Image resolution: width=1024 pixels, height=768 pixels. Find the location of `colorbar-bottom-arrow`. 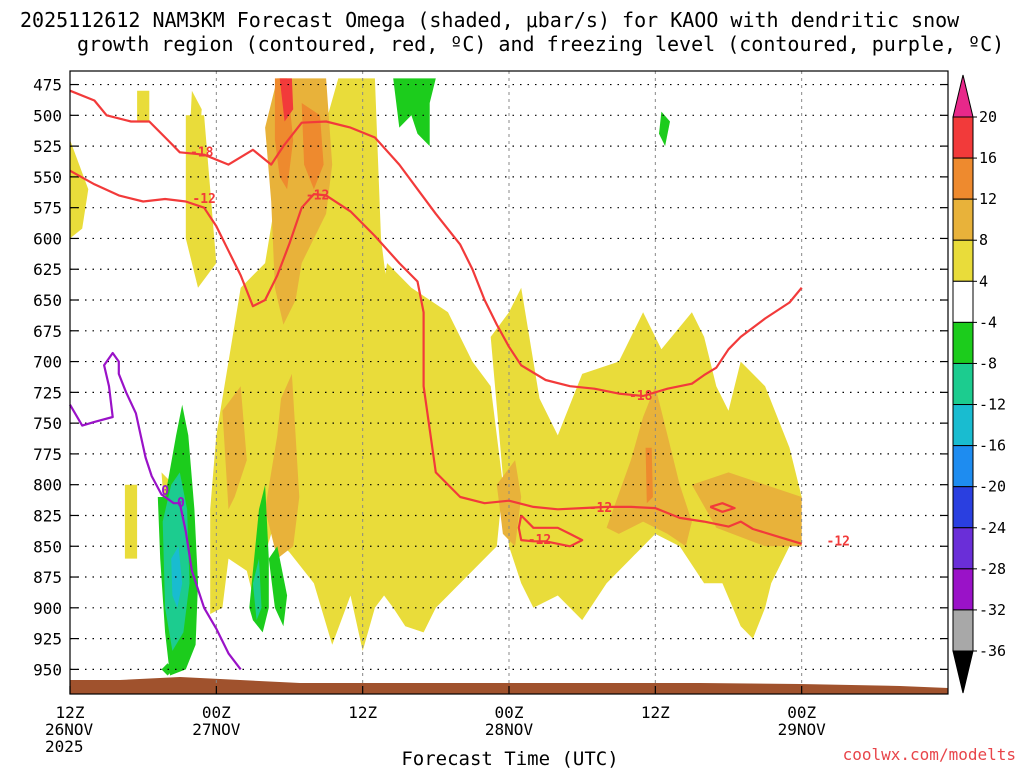

colorbar-bottom-arrow is located at coordinates (963, 672).